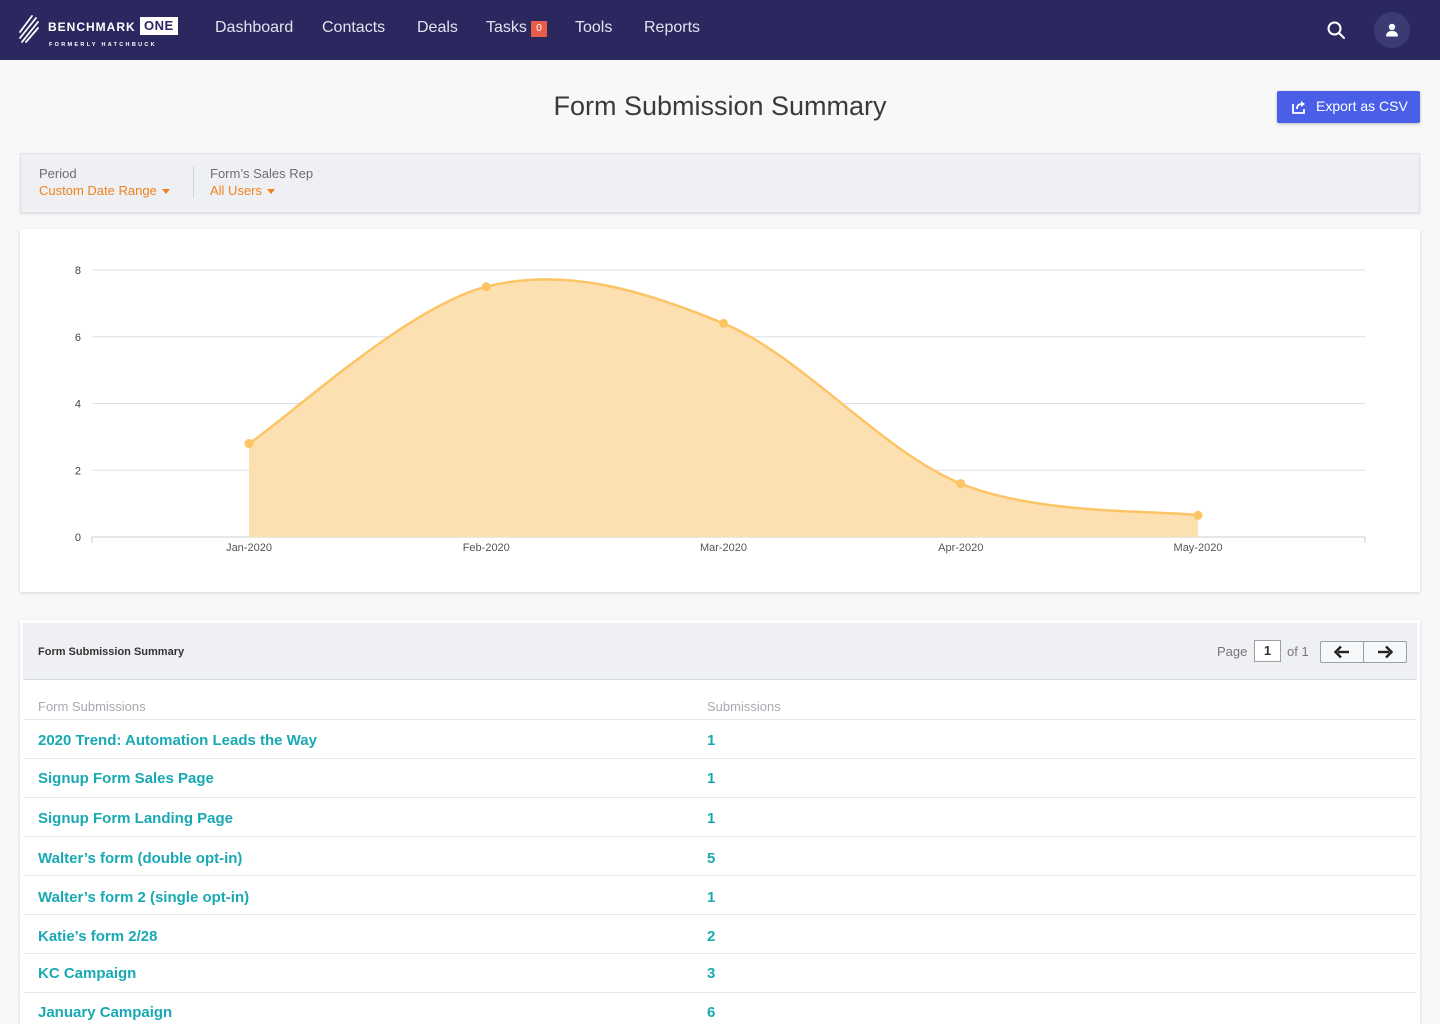  What do you see at coordinates (539, 29) in the screenshot?
I see `tasks-count-badge: 0` at bounding box center [539, 29].